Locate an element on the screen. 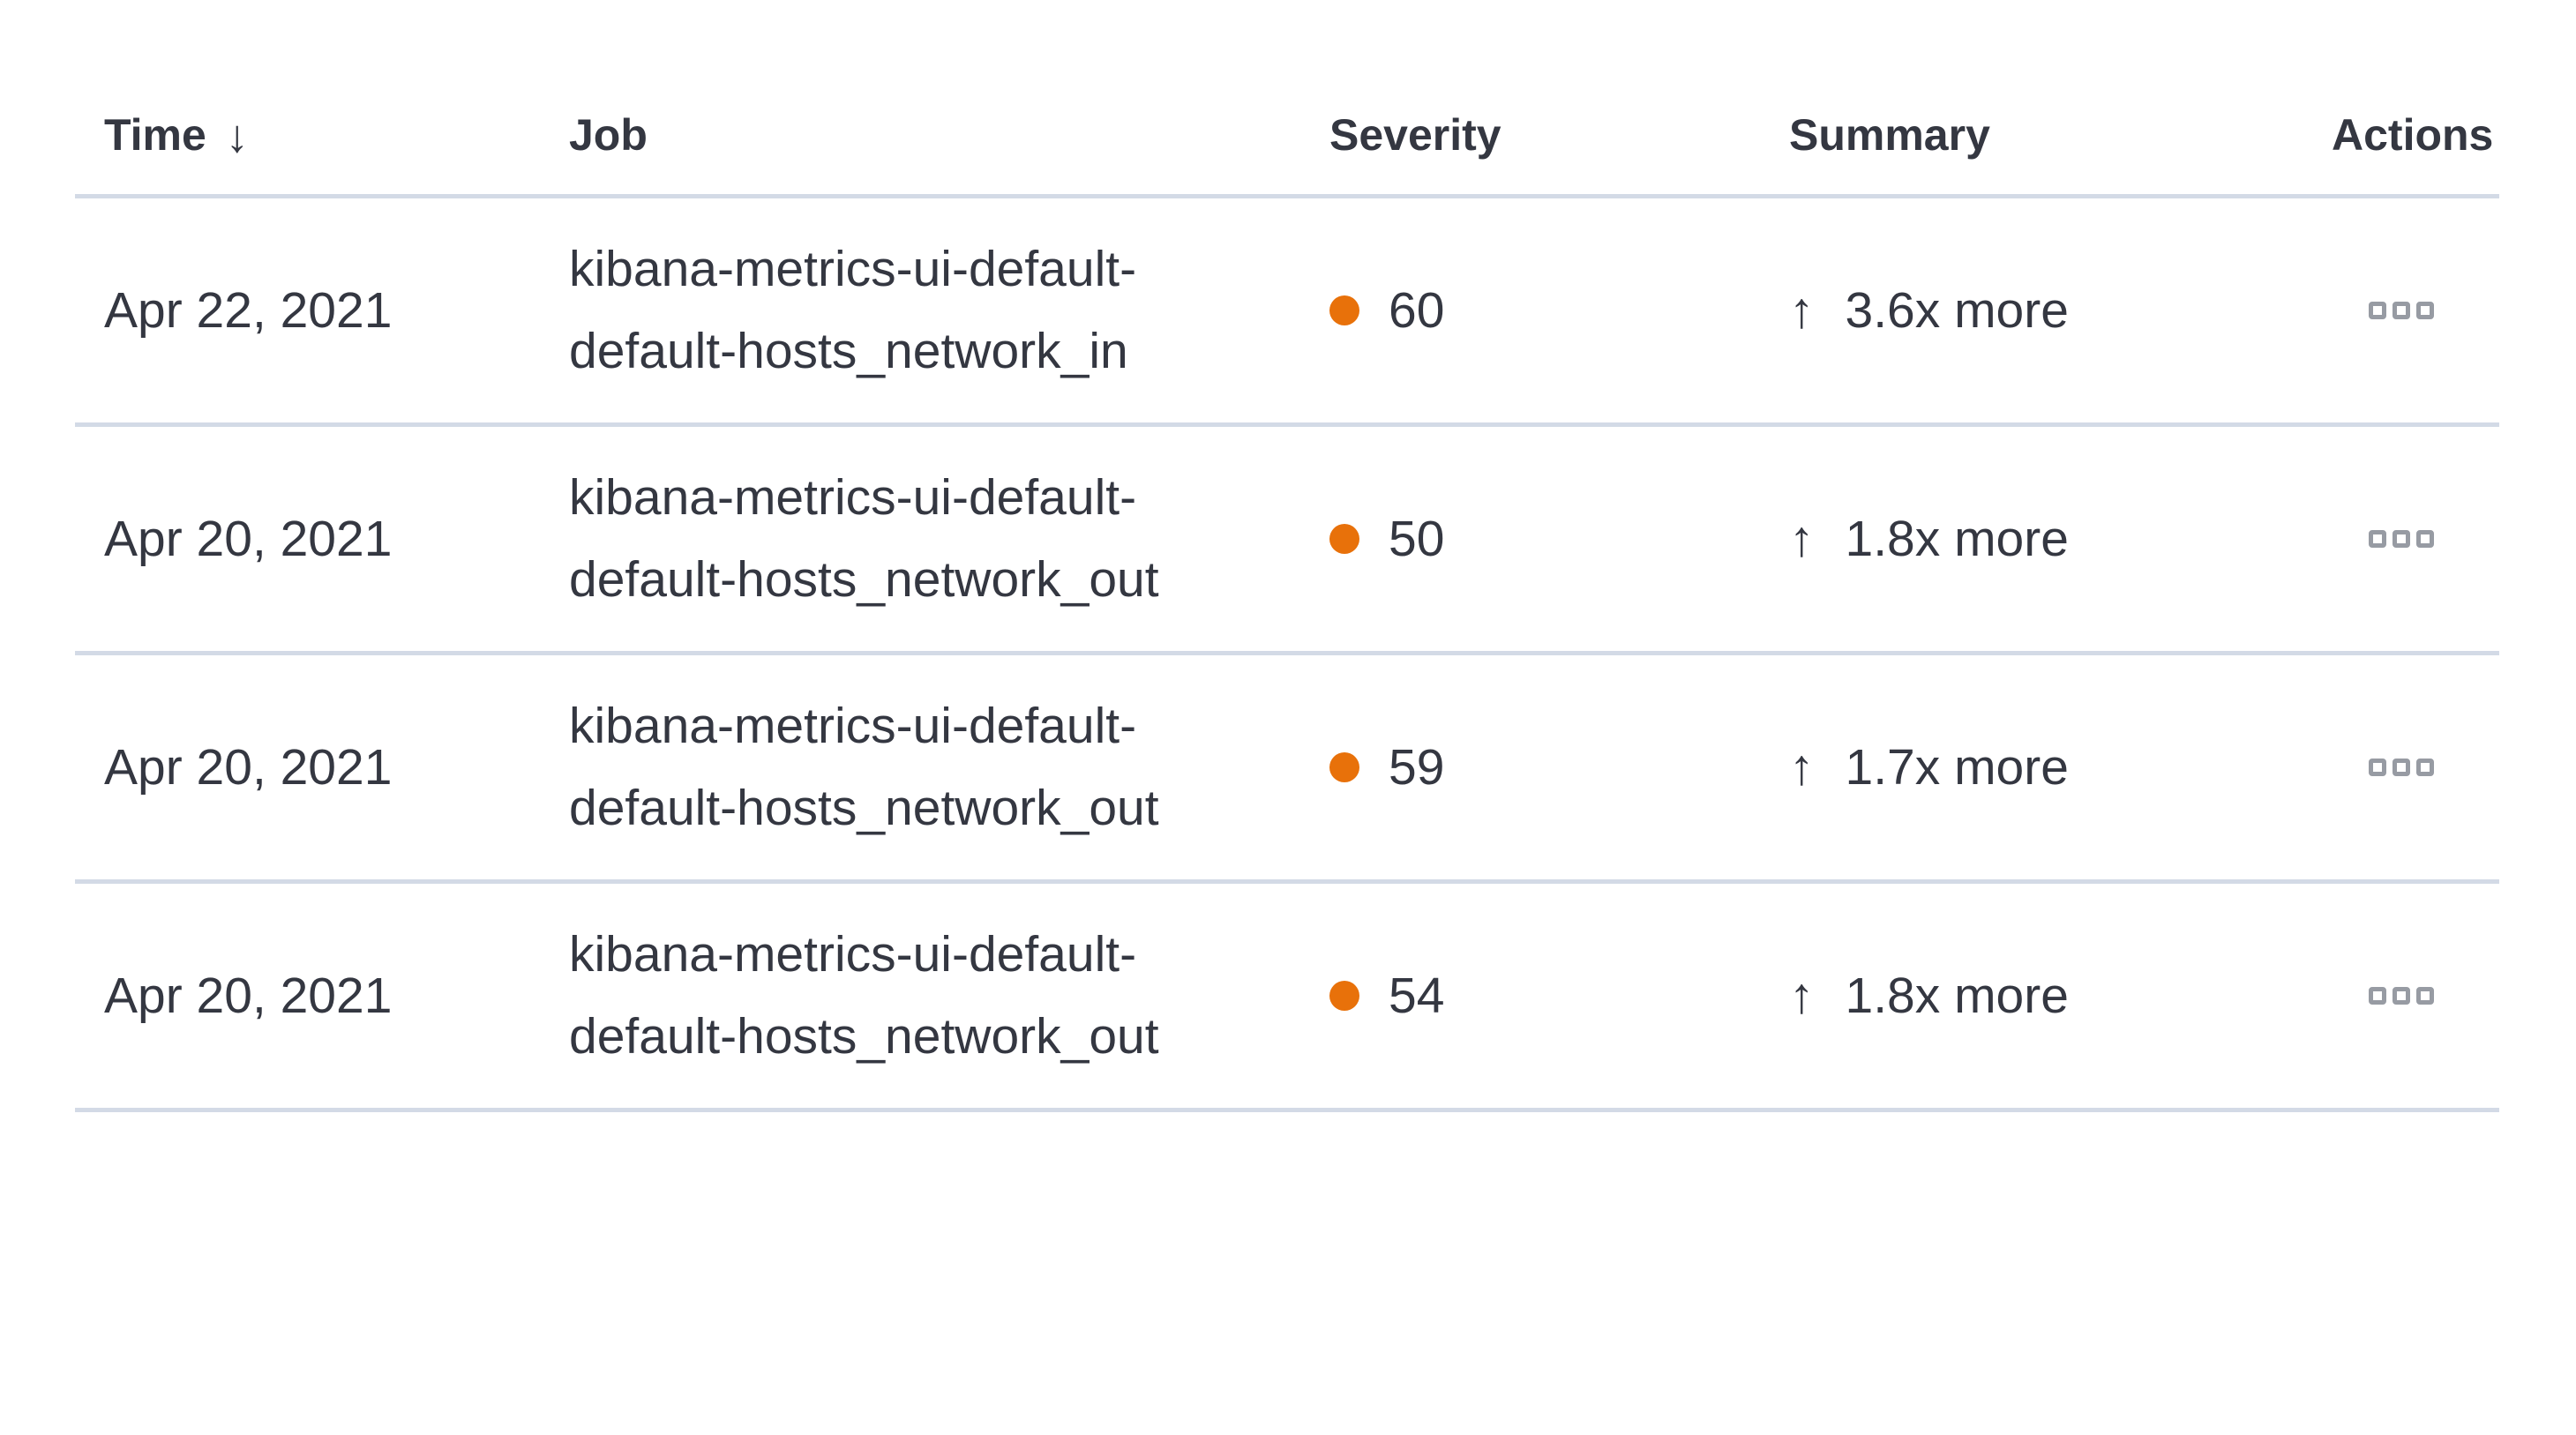  column-header-severity: Severity is located at coordinates (1415, 134).